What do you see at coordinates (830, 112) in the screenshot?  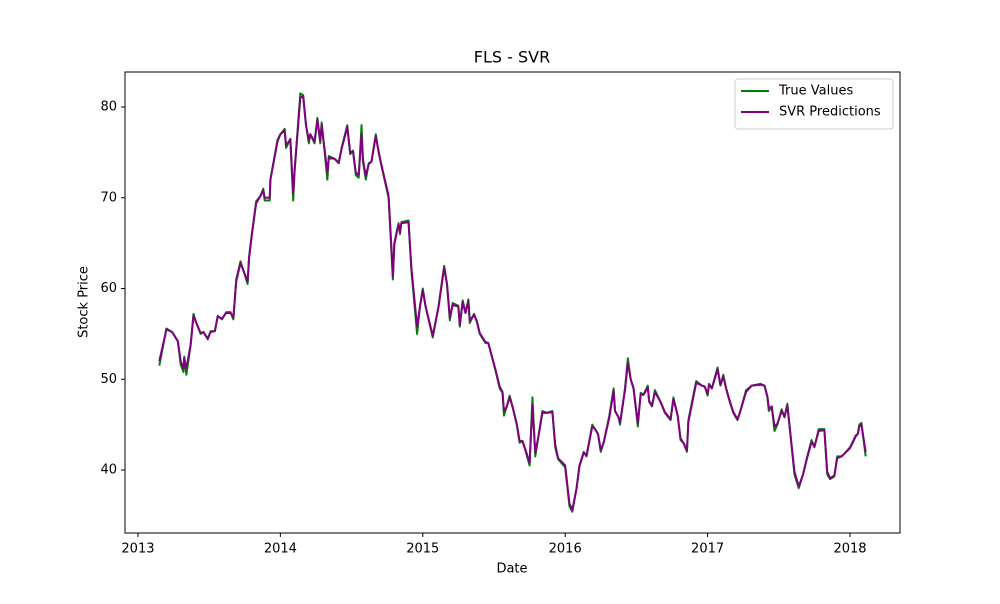 I see `legend-label: SVR Predictions` at bounding box center [830, 112].